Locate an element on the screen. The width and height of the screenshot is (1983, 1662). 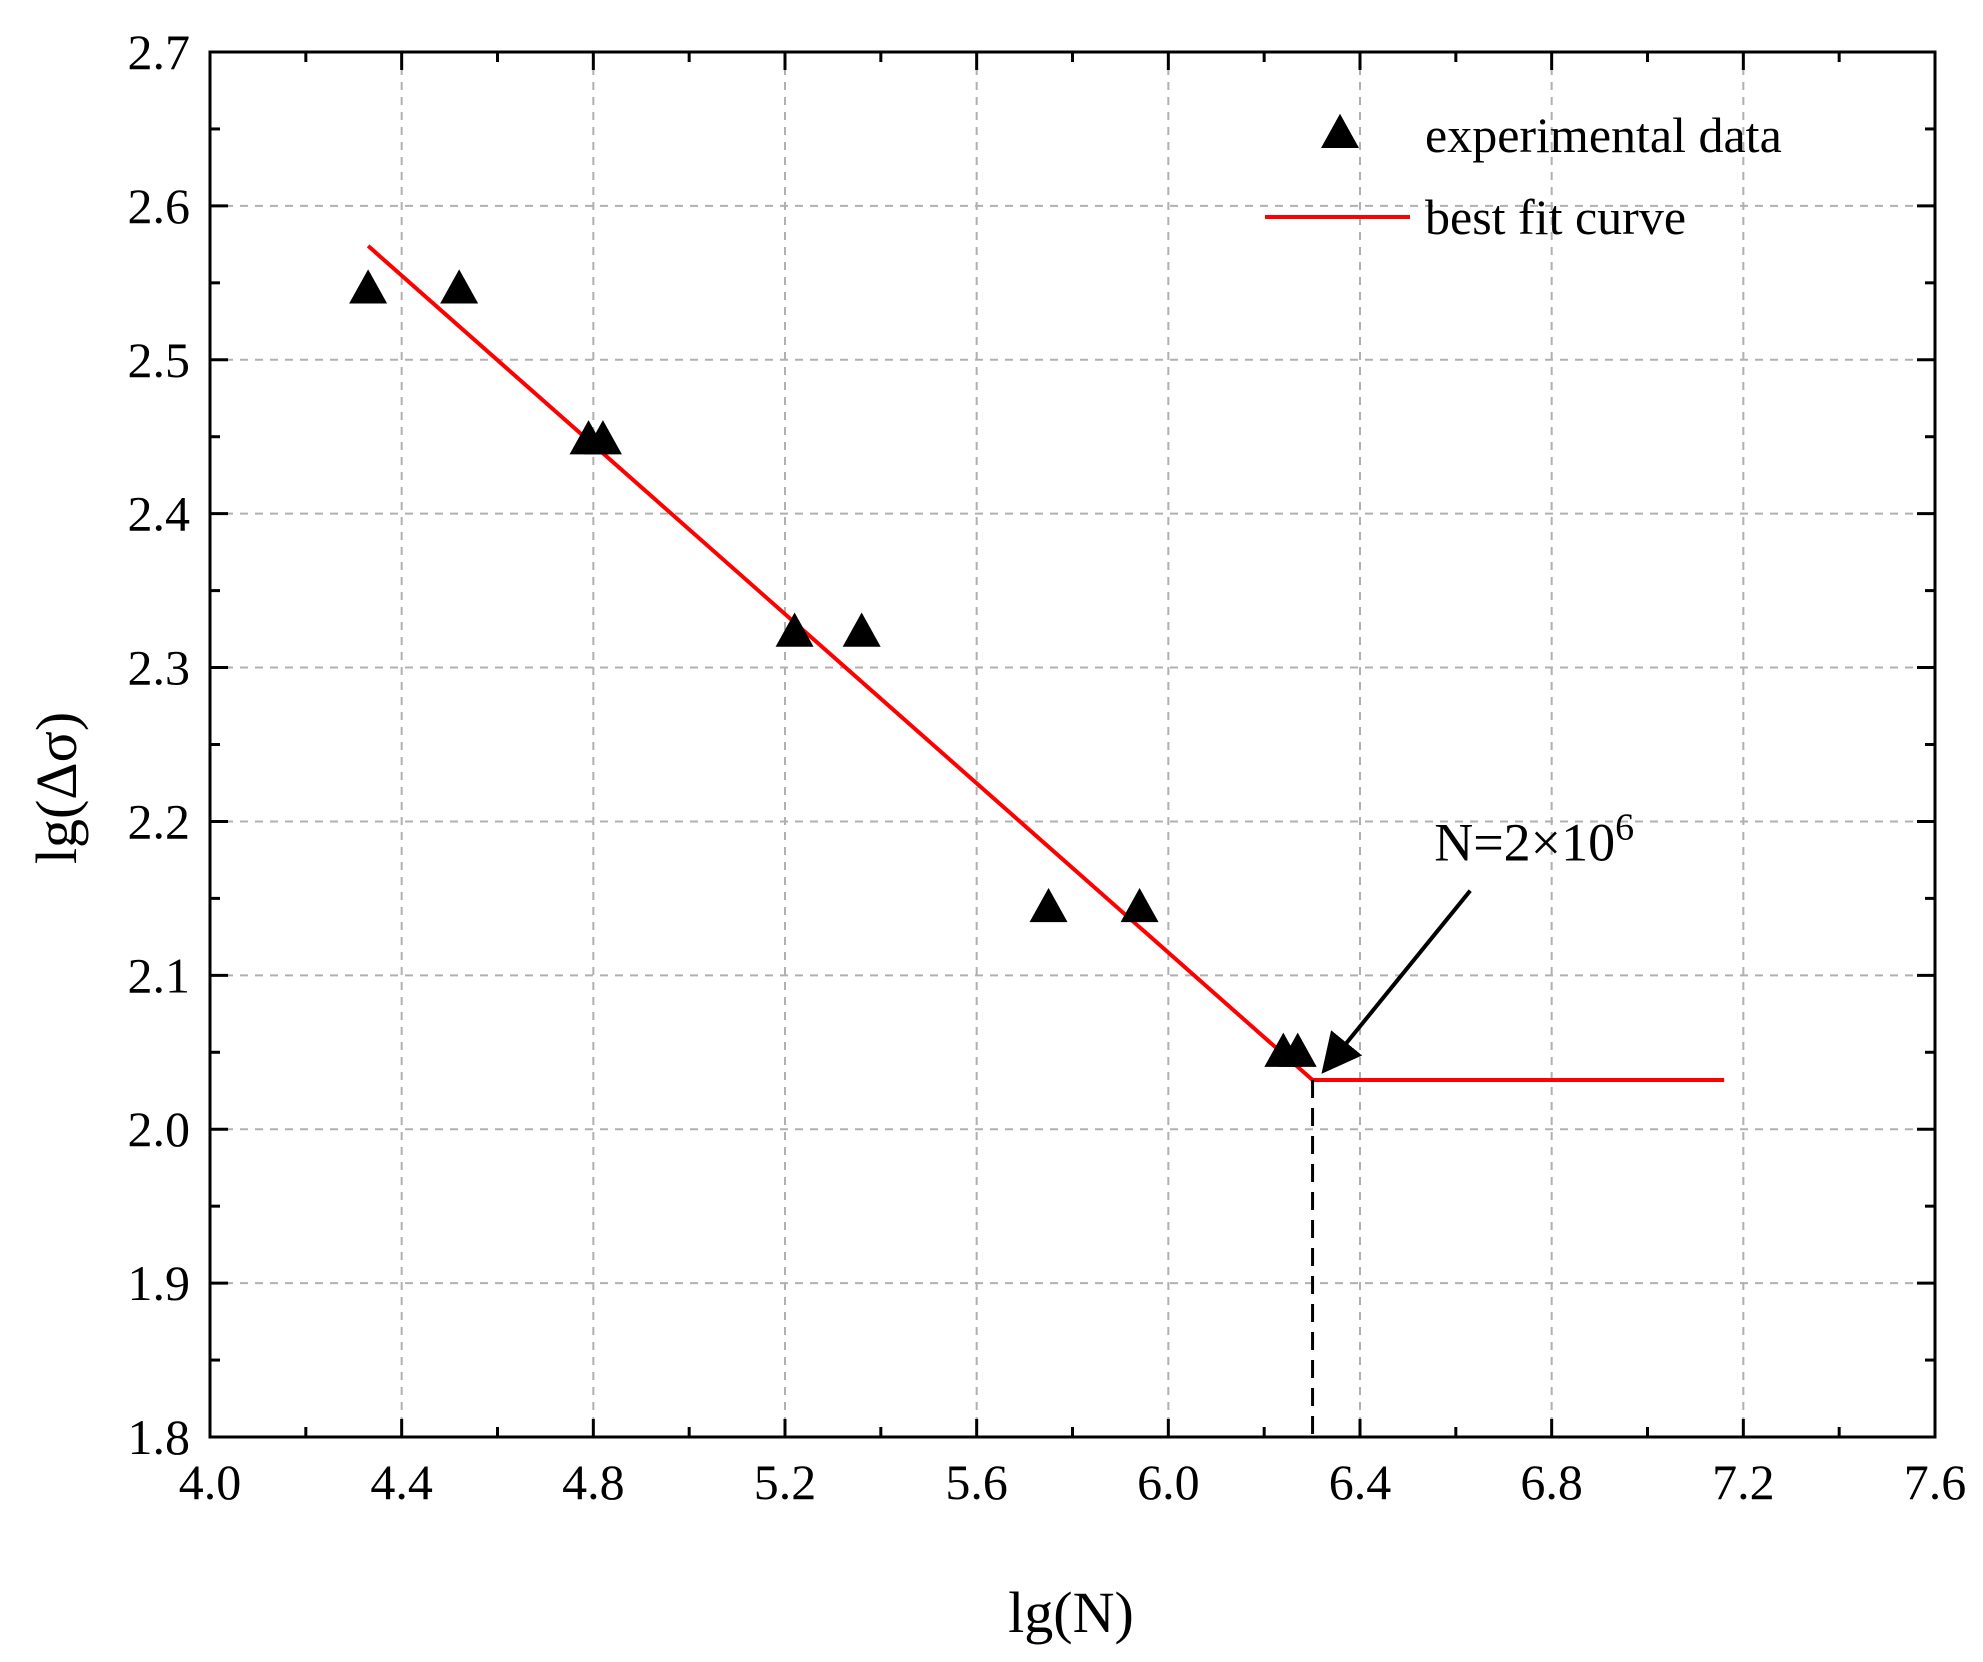
y-tick-label: 1.8 is located at coordinates (159, 1437).